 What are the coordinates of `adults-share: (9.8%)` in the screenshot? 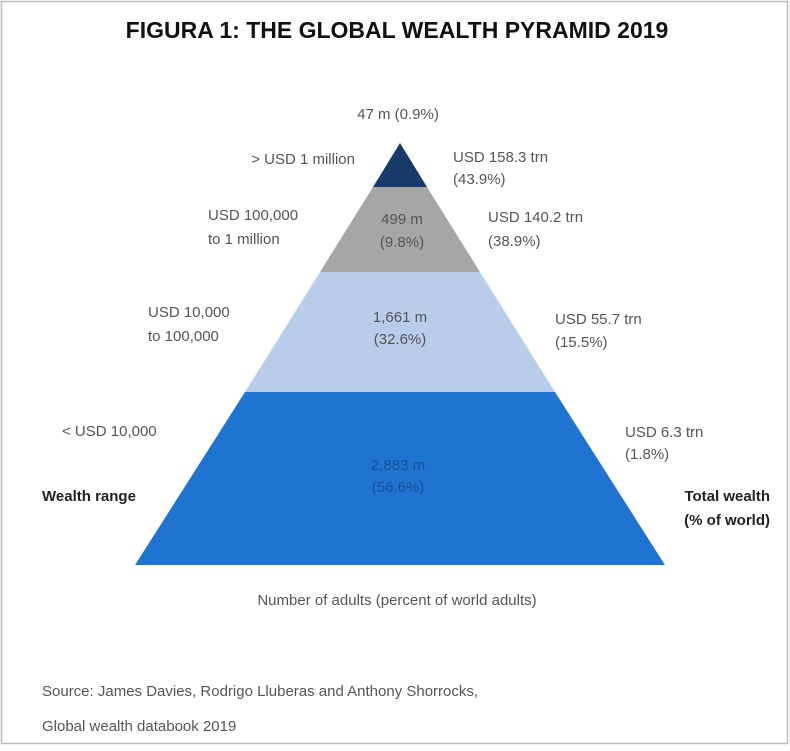 It's located at (402, 242).